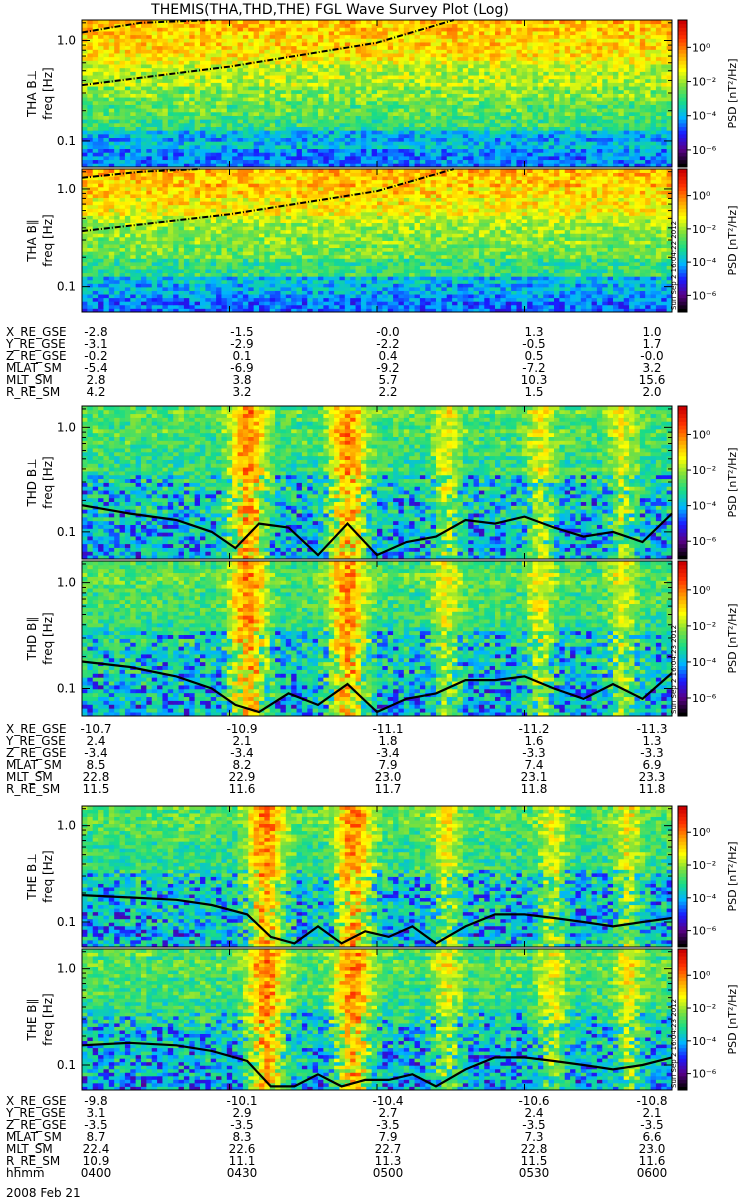 The height and width of the screenshot is (1200, 750). Describe the element at coordinates (40, 93) in the screenshot. I see `y-axis-label: THA B⊥ freq [Hz]` at that location.